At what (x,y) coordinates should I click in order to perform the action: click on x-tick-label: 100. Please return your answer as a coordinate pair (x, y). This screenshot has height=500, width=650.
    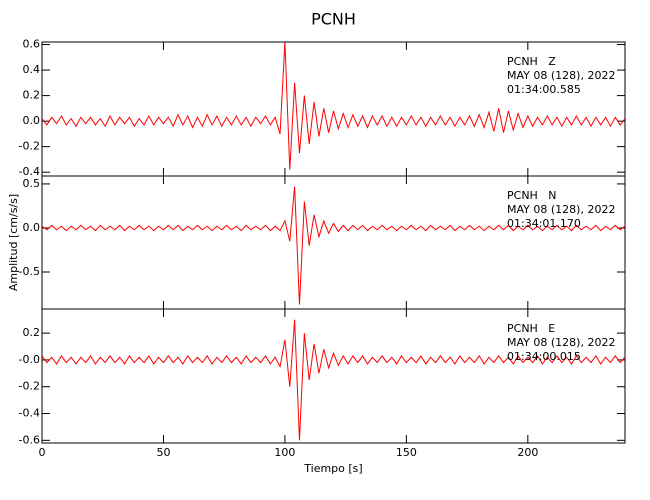
    Looking at the image, I should click on (284, 452).